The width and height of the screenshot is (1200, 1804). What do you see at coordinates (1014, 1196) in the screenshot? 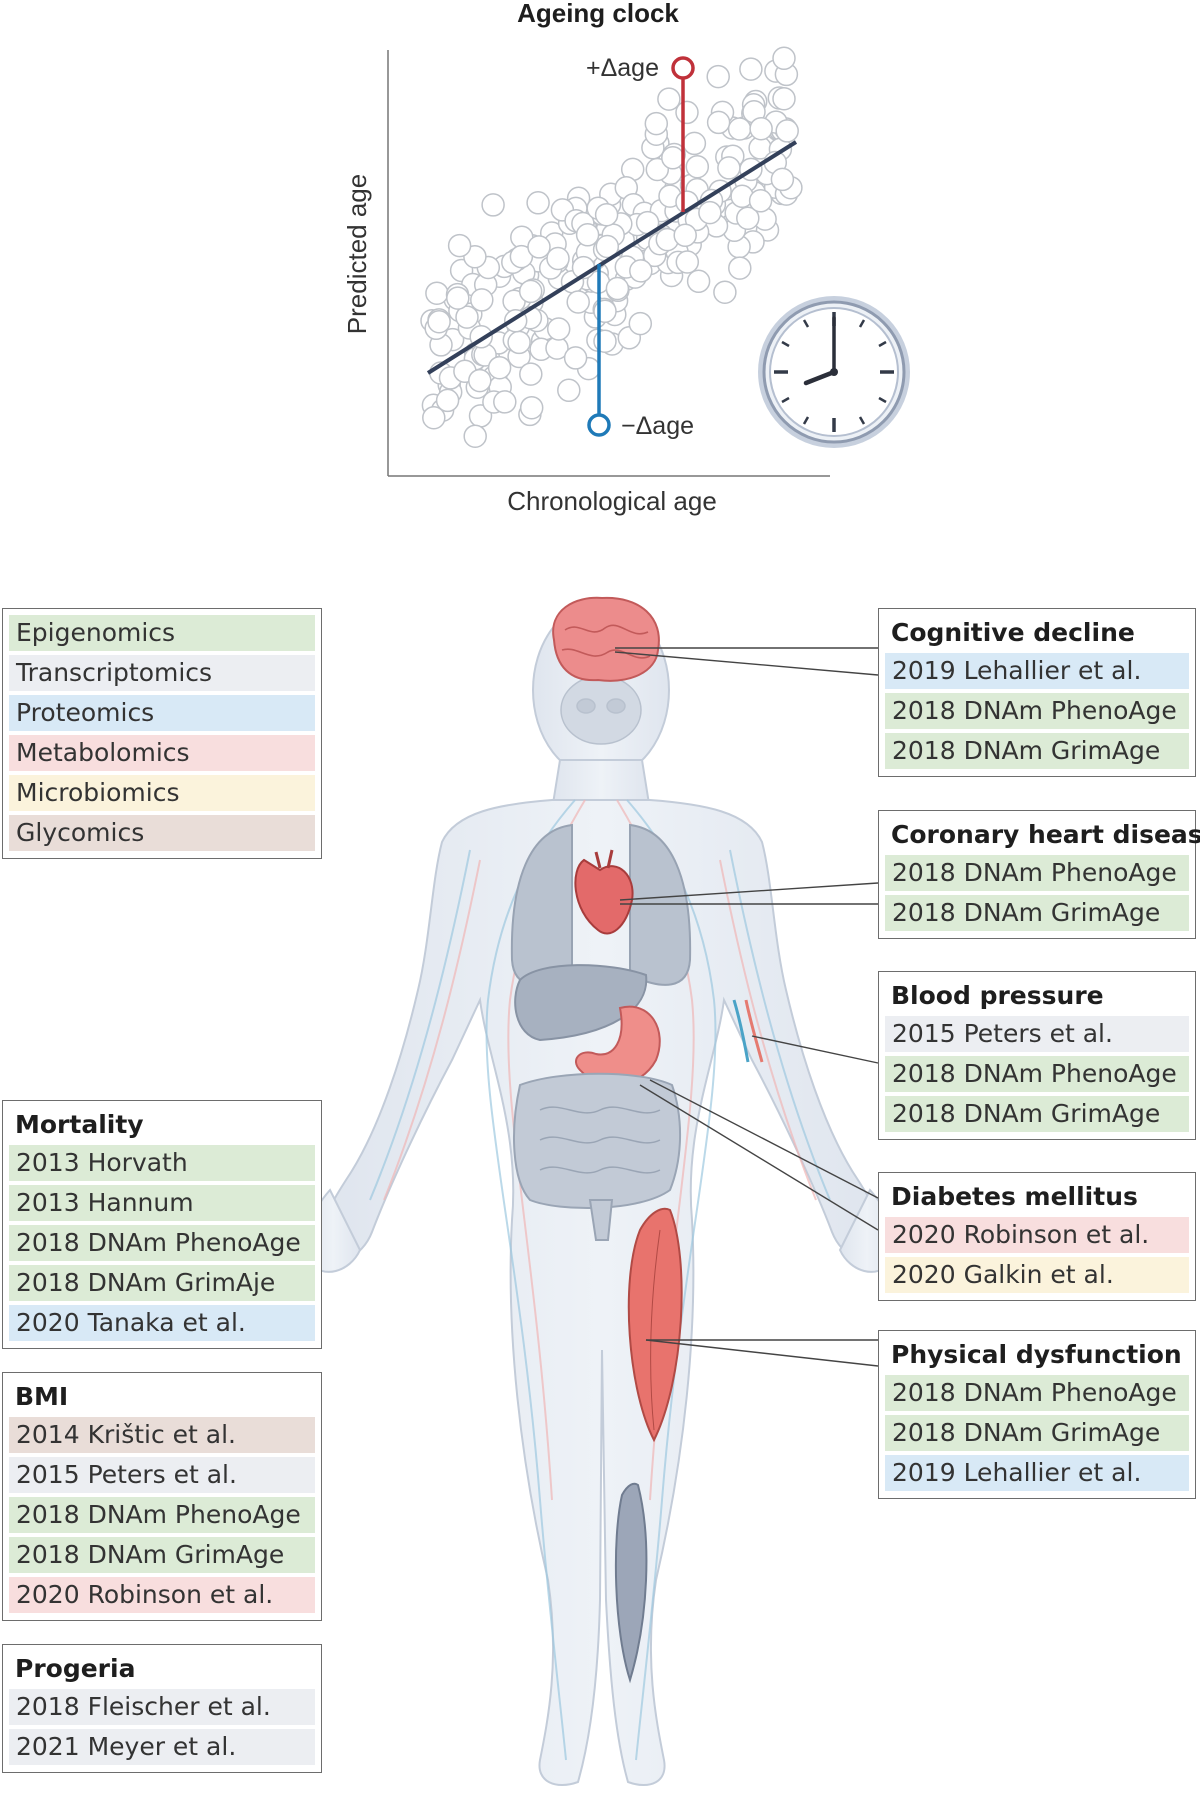
I see `box-title: Diabetes mellitus` at bounding box center [1014, 1196].